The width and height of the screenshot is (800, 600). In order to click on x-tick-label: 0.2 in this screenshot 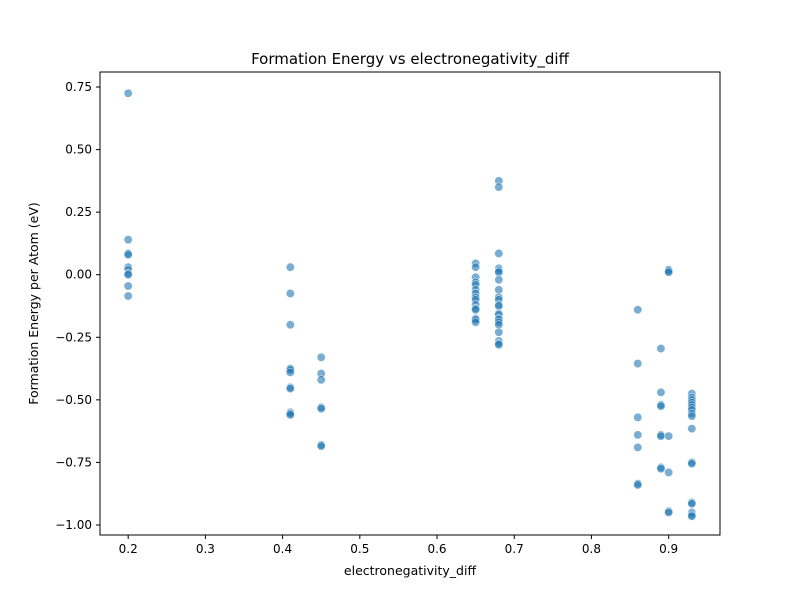, I will do `click(128, 549)`.